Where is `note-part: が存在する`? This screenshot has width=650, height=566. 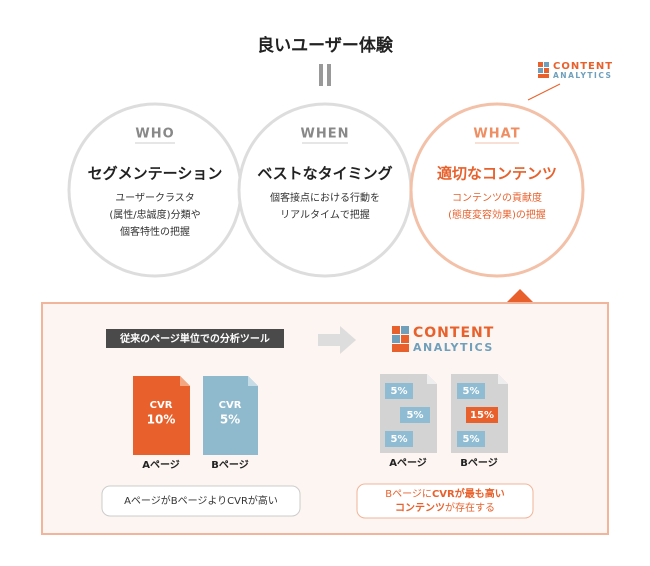 note-part: が存在する is located at coordinates (470, 507).